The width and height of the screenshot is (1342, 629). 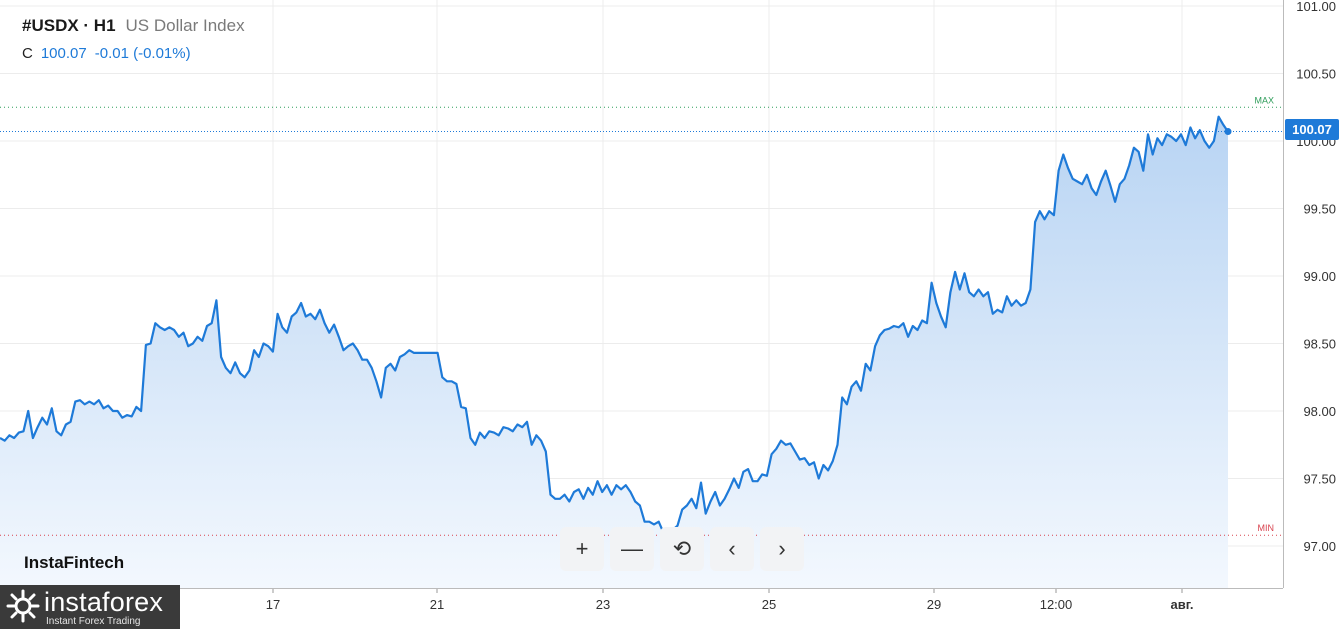 What do you see at coordinates (142, 53) in the screenshot?
I see `change-value: -0.01 (-0.01%)` at bounding box center [142, 53].